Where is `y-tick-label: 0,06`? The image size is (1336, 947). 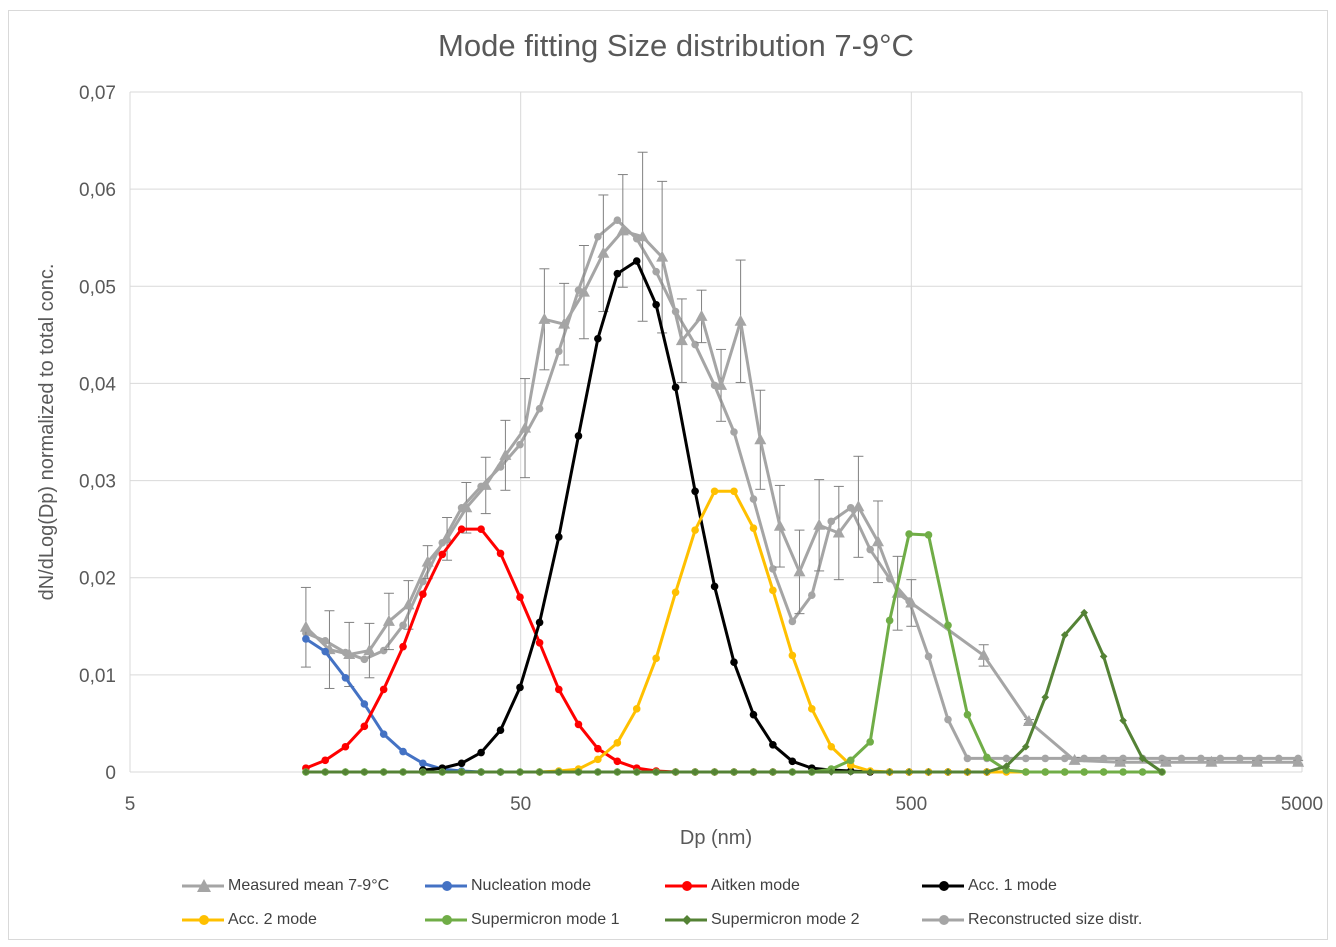
y-tick-label: 0,06 is located at coordinates (97, 190).